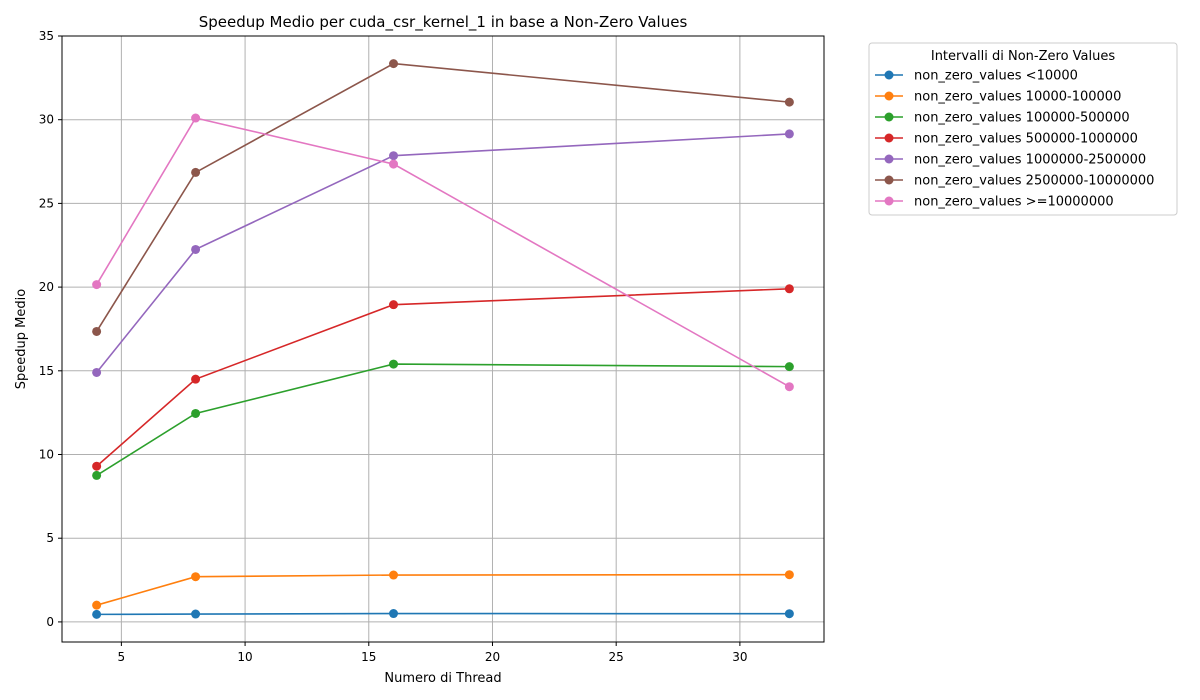 Image resolution: width=1200 pixels, height=700 pixels. Describe the element at coordinates (1014, 202) in the screenshot. I see `legend-label: non_zero_values >=10000000` at that location.